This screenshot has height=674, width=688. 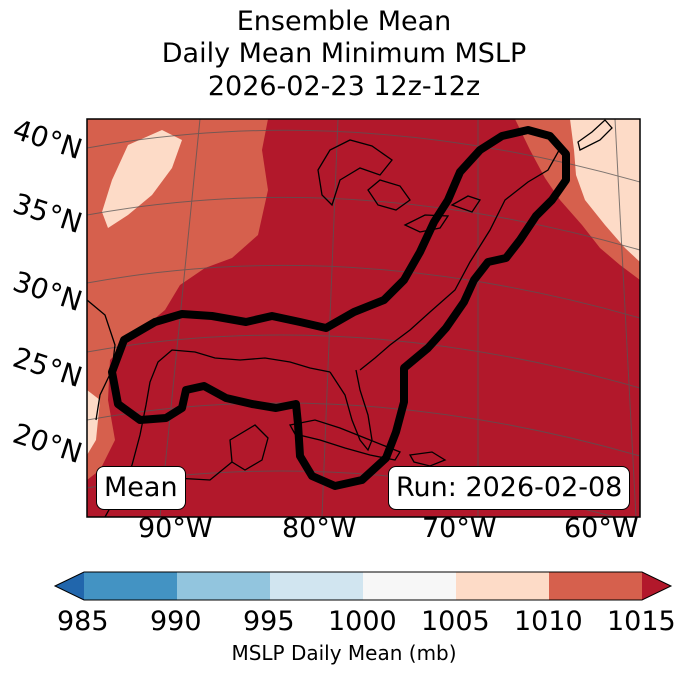 I want to click on colorbar-tick-1015: 1015, so click(x=641, y=621).